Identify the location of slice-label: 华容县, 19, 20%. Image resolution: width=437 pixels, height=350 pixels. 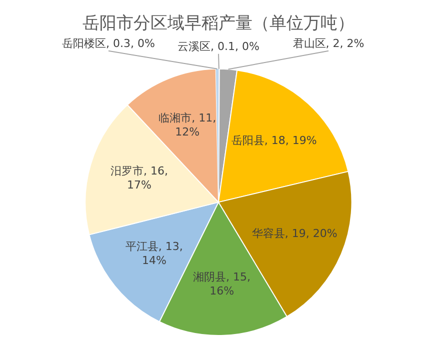
(295, 233).